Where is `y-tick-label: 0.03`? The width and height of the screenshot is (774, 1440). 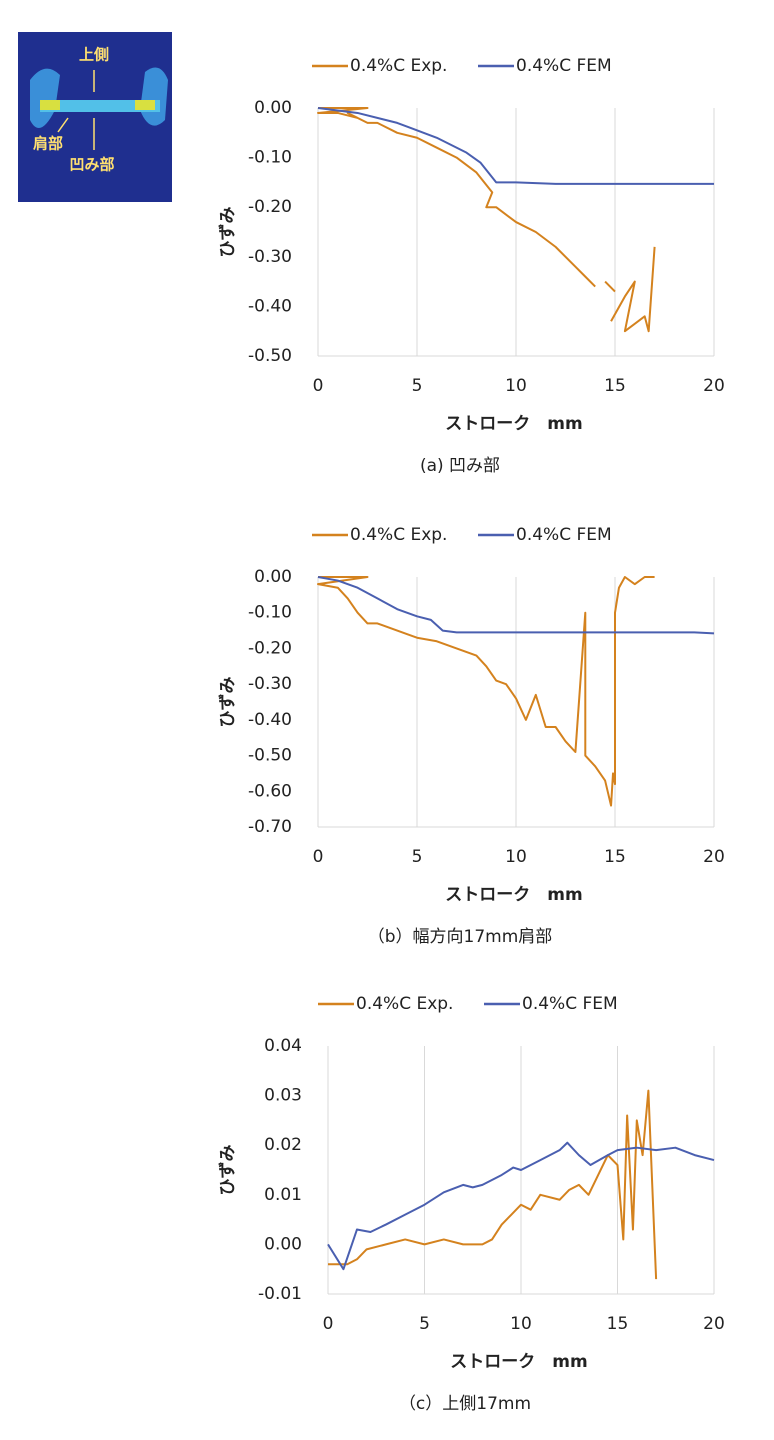 y-tick-label: 0.03 is located at coordinates (283, 1096).